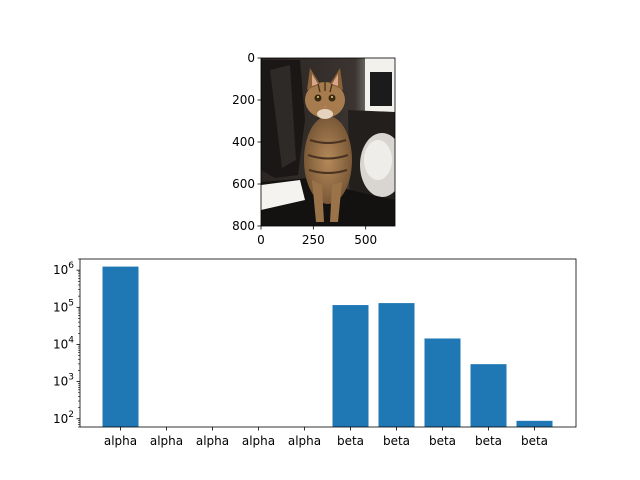 The image size is (640, 480). What do you see at coordinates (71, 340) in the screenshot?
I see `bar-y-tick-exponent: 4` at bounding box center [71, 340].